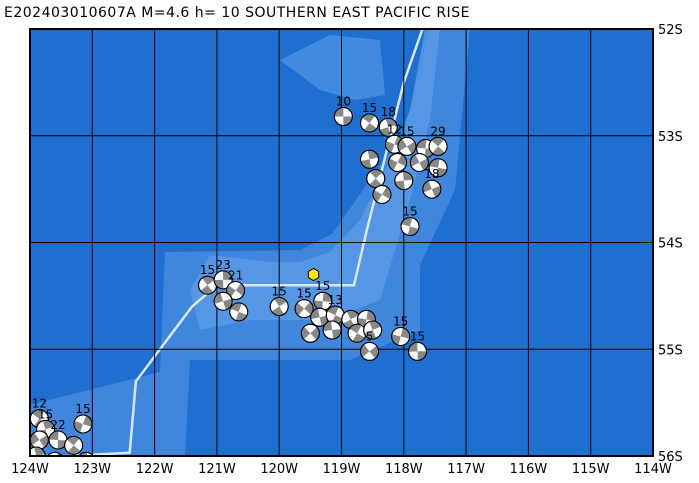 Image resolution: width=699 pixels, height=483 pixels. Describe the element at coordinates (591, 469) in the screenshot. I see `lon-tick-label: 115W` at that location.